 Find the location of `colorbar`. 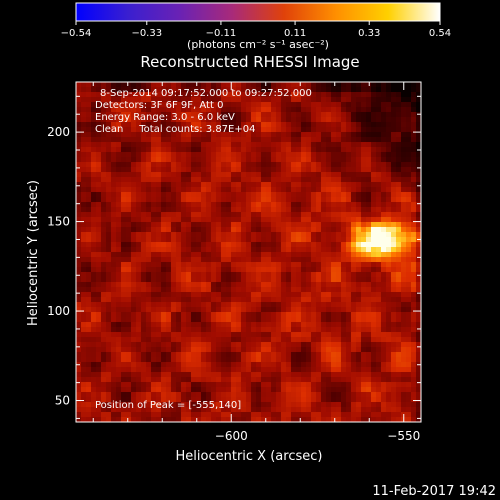

colorbar is located at coordinates (258, 12).